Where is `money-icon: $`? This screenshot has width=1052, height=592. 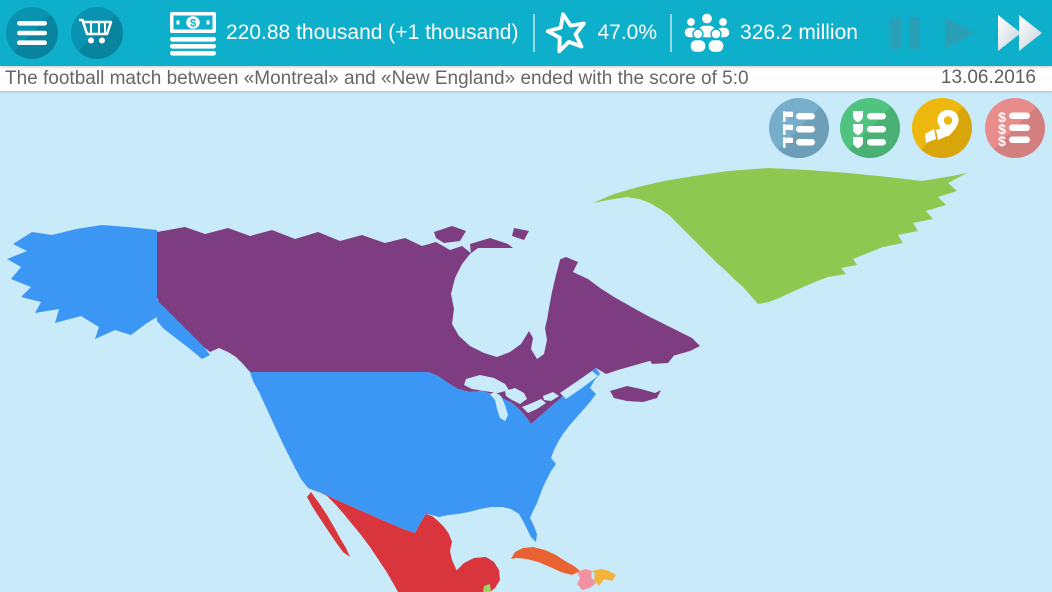
money-icon: $ is located at coordinates (193, 33).